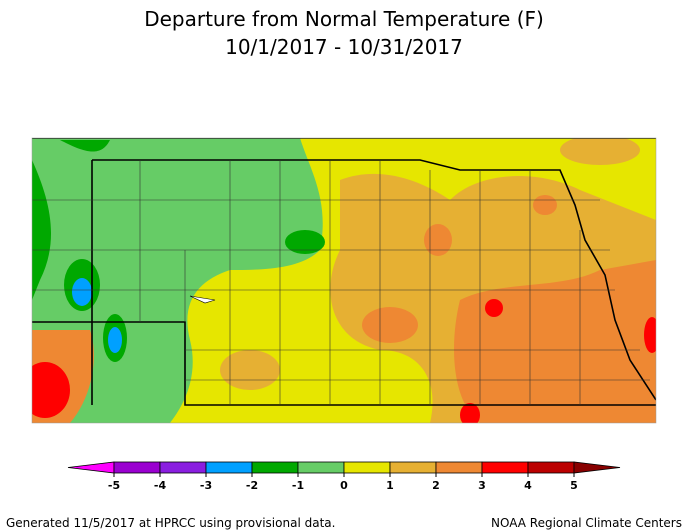 Image resolution: width=688 pixels, height=531 pixels. Describe the element at coordinates (586, 523) in the screenshot. I see `footer-right: NOAA Regional Climate Centers` at that location.